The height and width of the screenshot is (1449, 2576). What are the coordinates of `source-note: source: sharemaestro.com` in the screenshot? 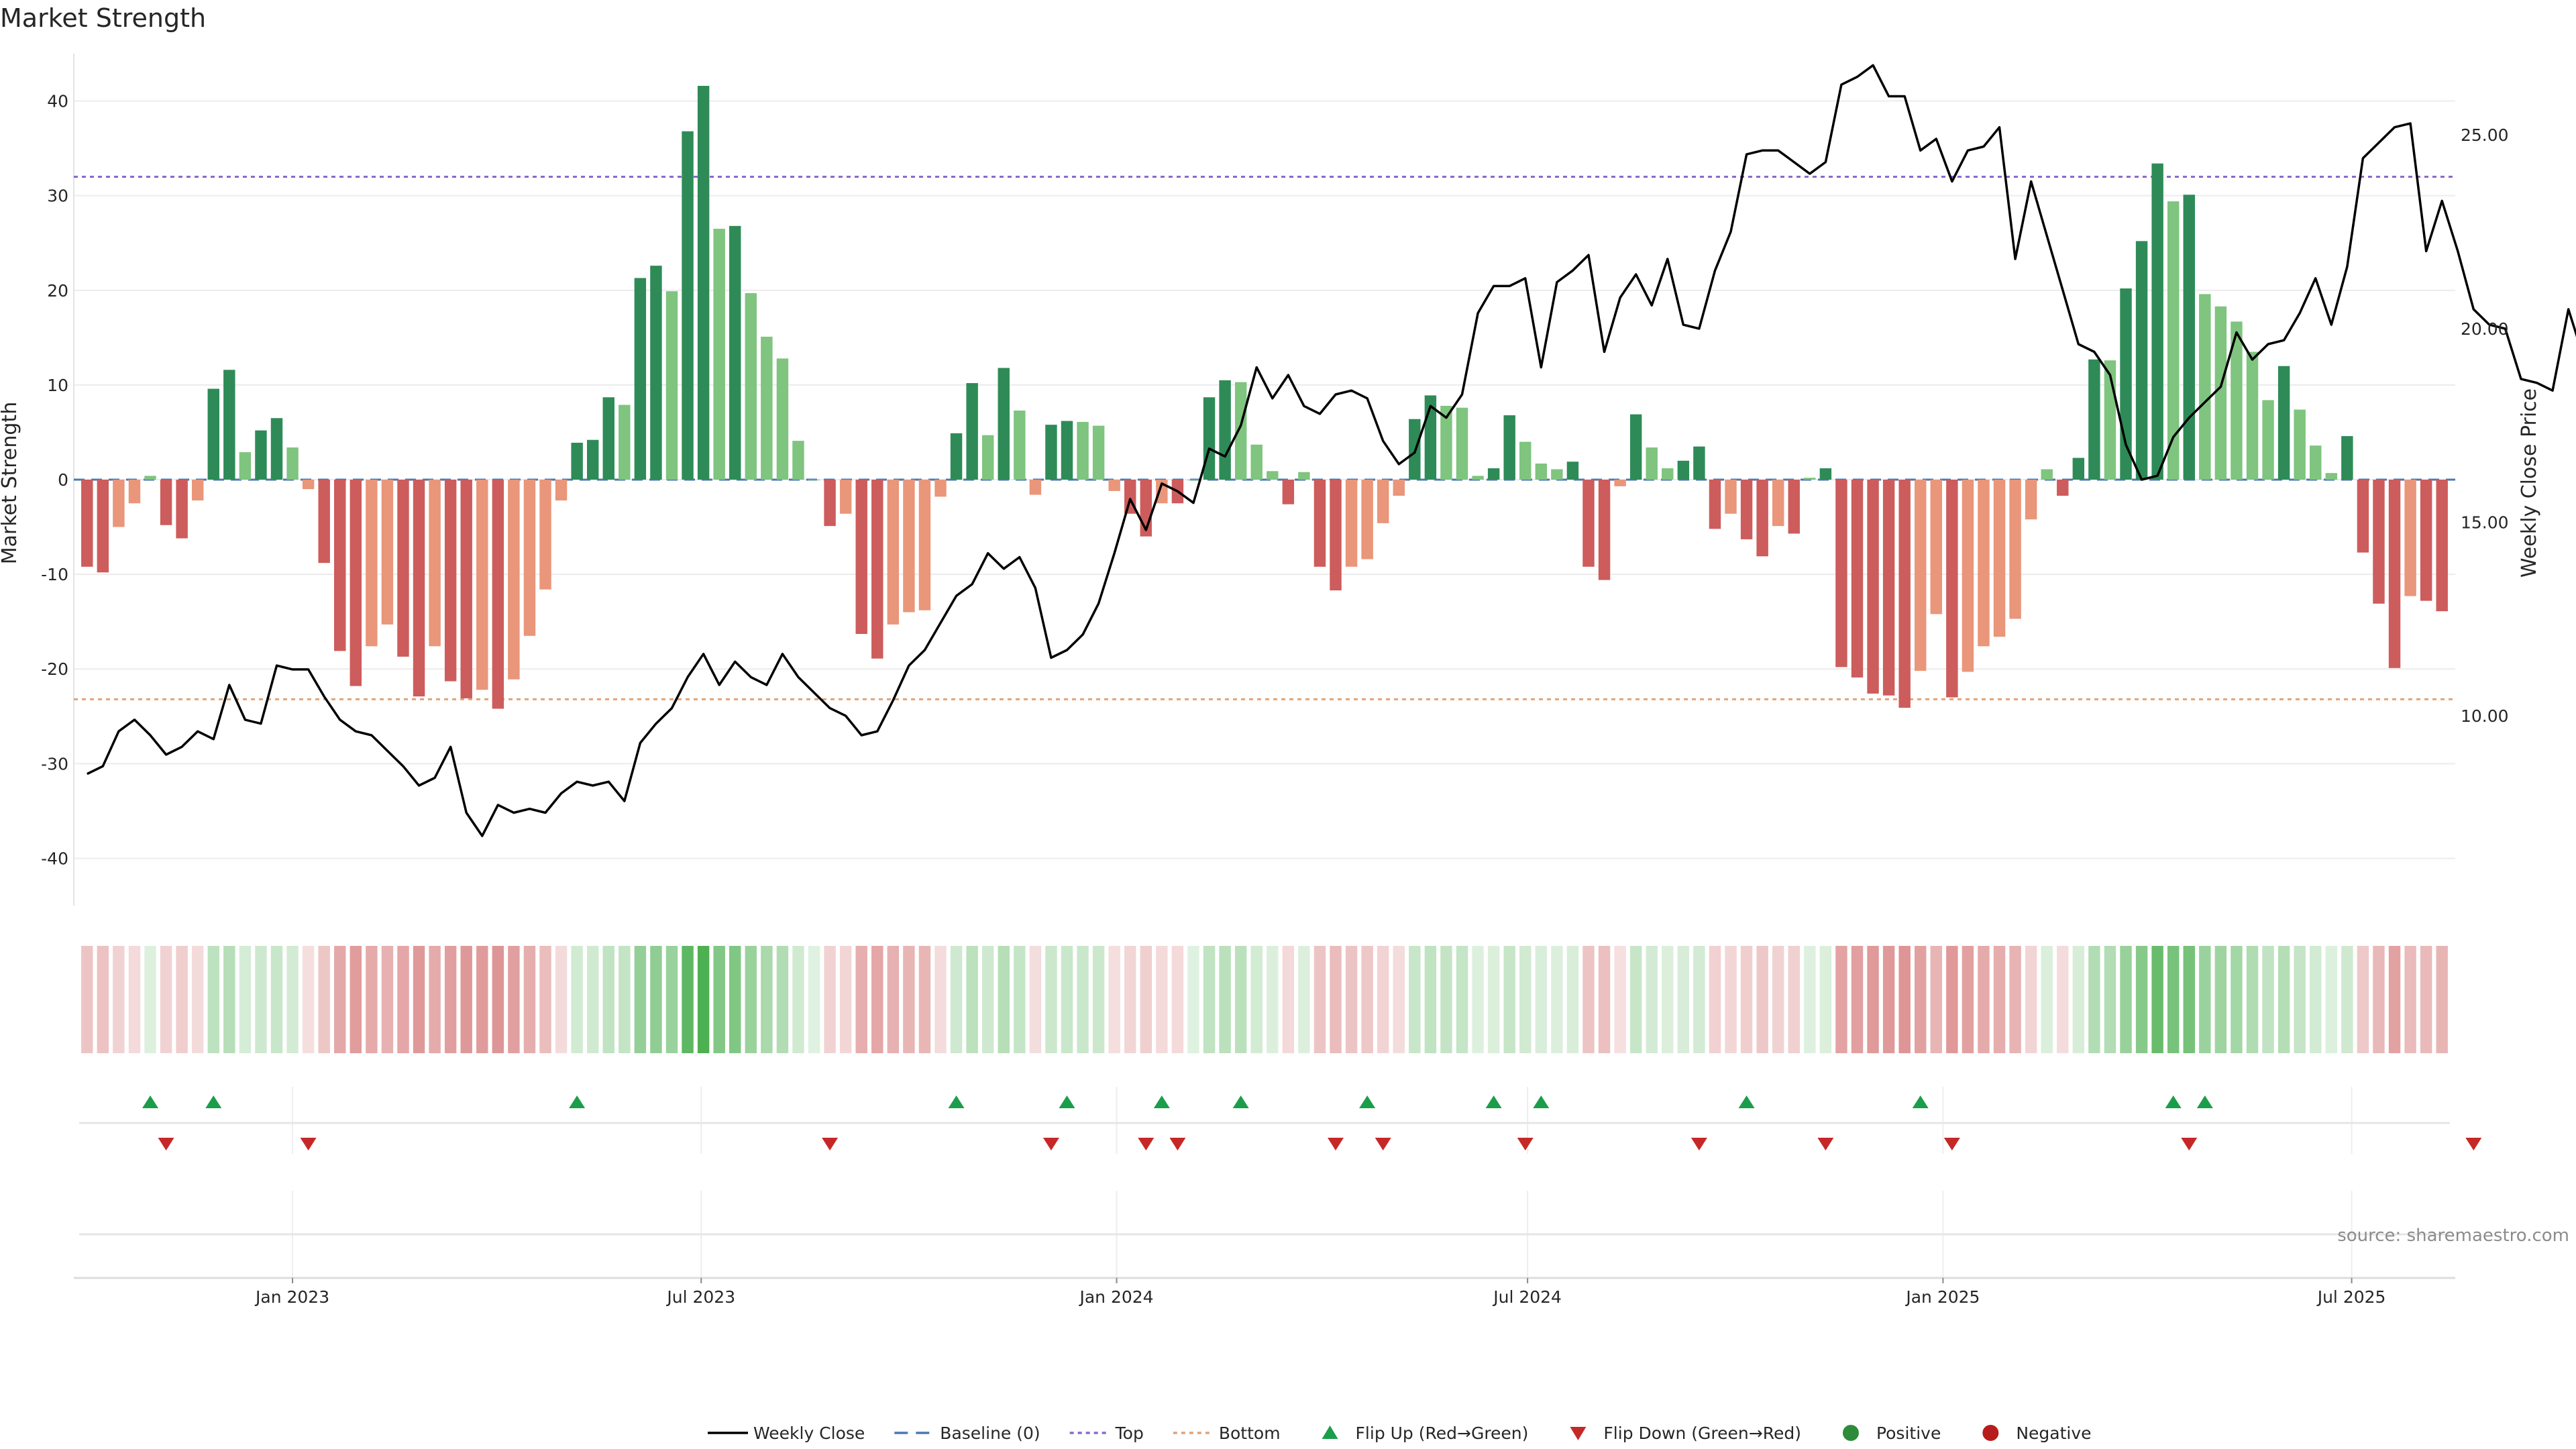 It's located at (2453, 1236).